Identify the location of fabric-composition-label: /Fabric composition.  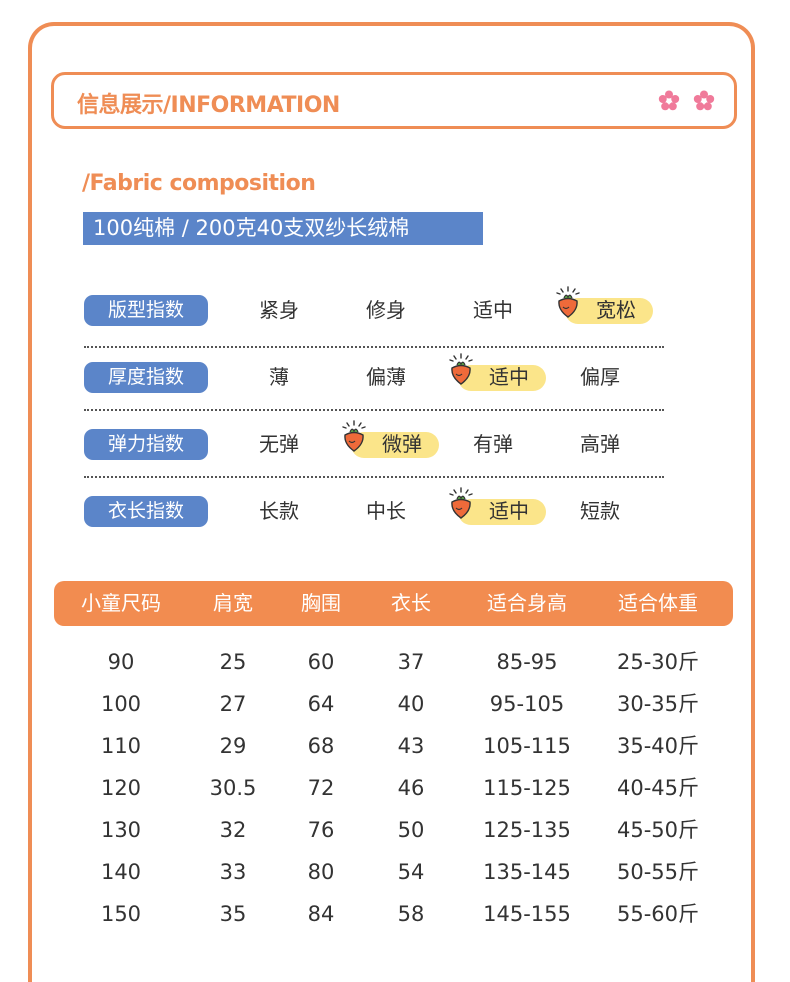
(199, 183).